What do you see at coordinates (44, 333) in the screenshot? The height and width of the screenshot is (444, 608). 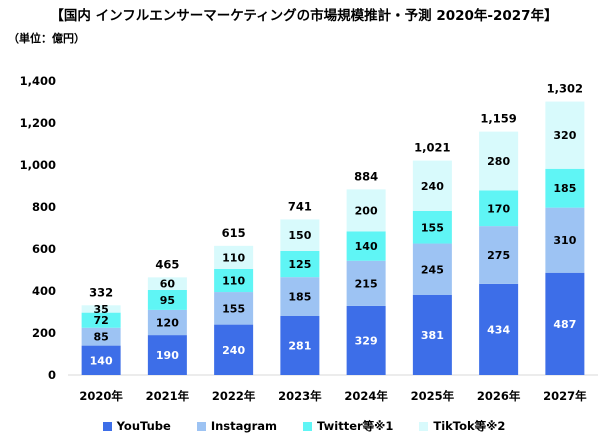 I see `y-tick-label: 200` at bounding box center [44, 333].